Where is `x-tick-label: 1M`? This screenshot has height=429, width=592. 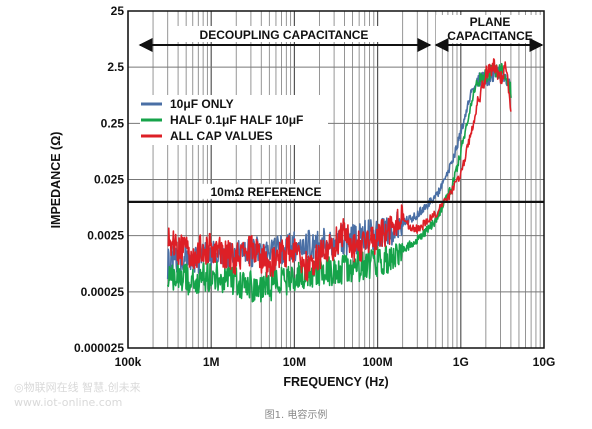
x-tick-label: 1M is located at coordinates (211, 362).